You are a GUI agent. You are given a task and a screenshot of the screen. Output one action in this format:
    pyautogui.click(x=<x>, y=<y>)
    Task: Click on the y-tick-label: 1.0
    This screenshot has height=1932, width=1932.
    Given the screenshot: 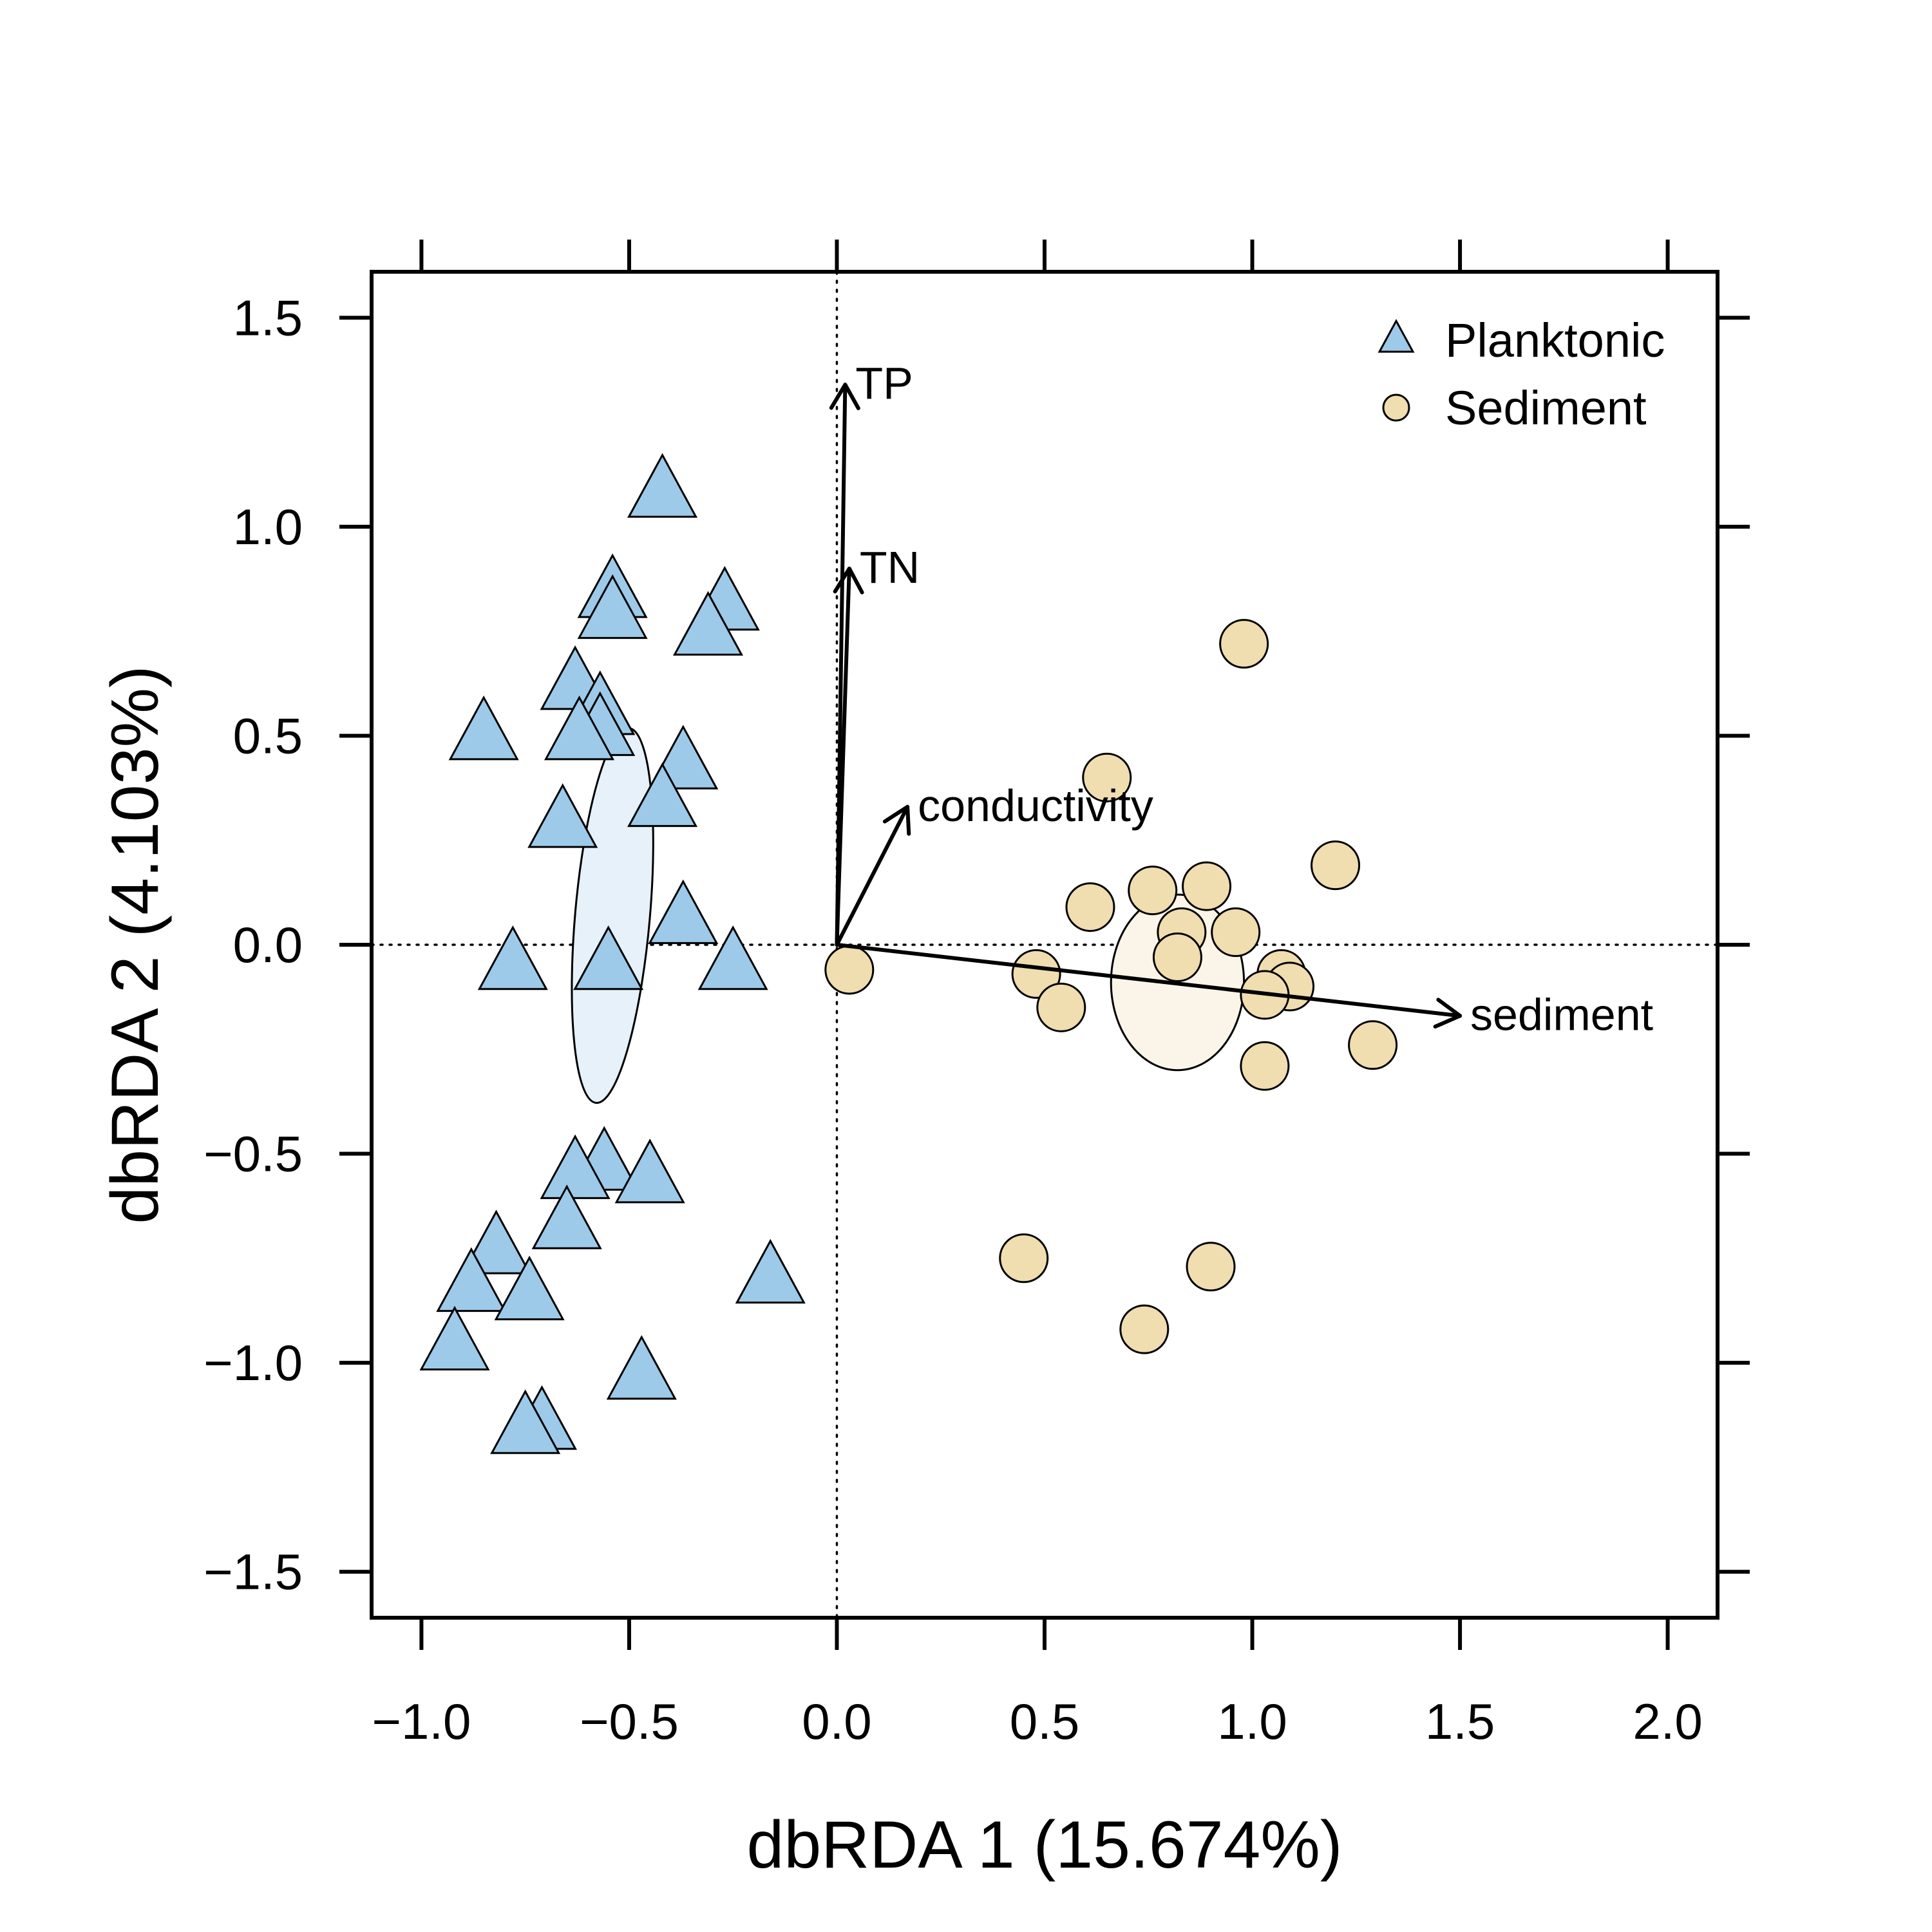 What is the action you would take?
    pyautogui.click(x=268, y=526)
    